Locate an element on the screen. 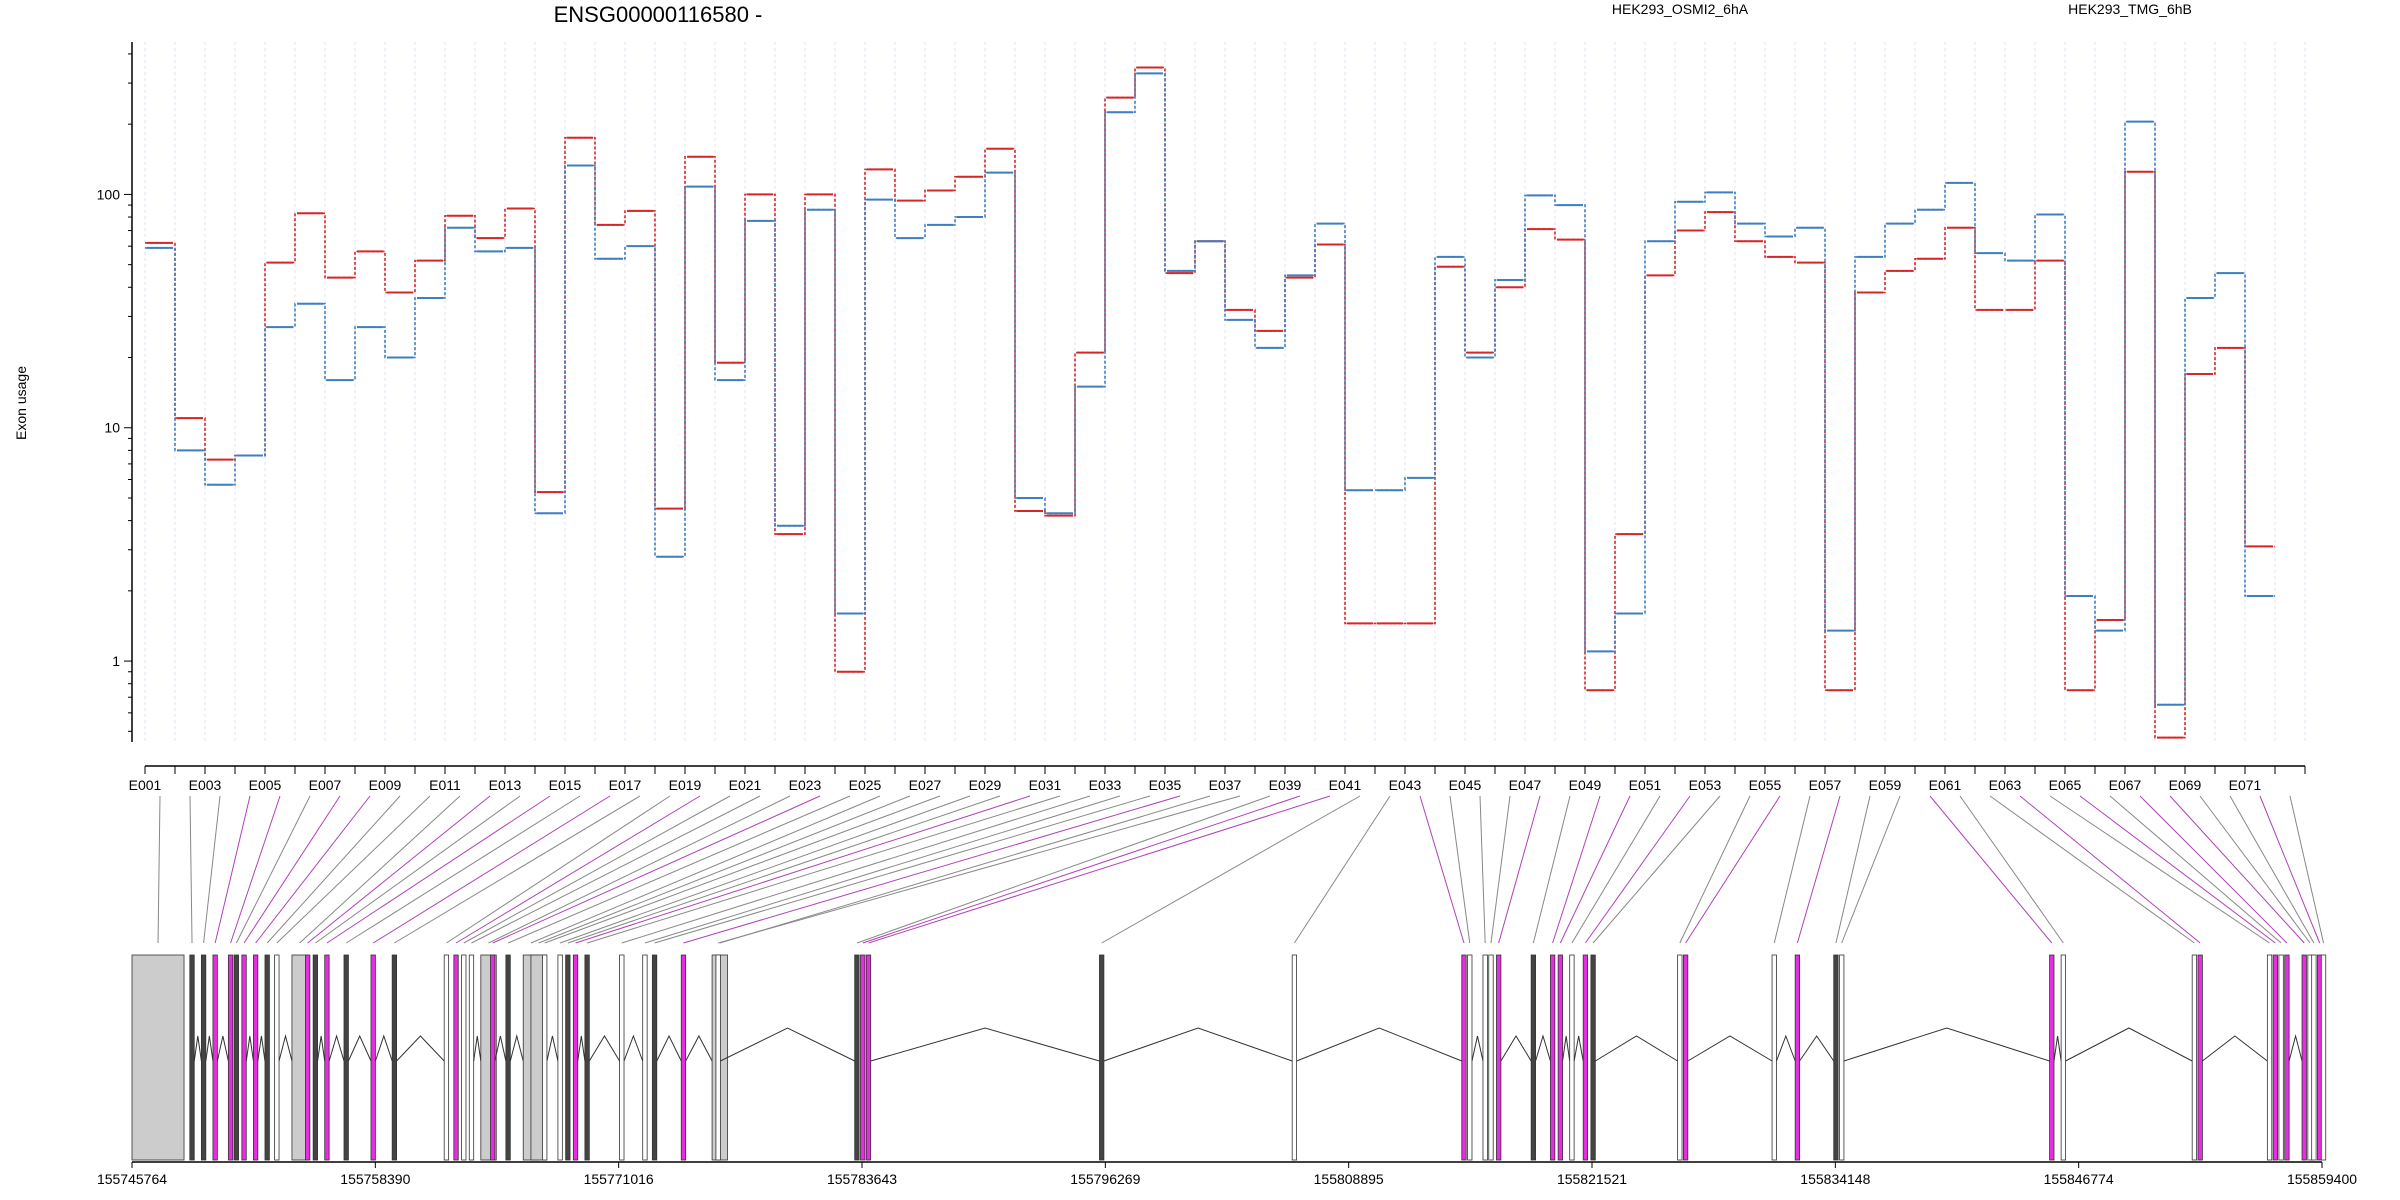 This screenshot has width=2400, height=1200. x-tick-label: E035 is located at coordinates (1165, 785).